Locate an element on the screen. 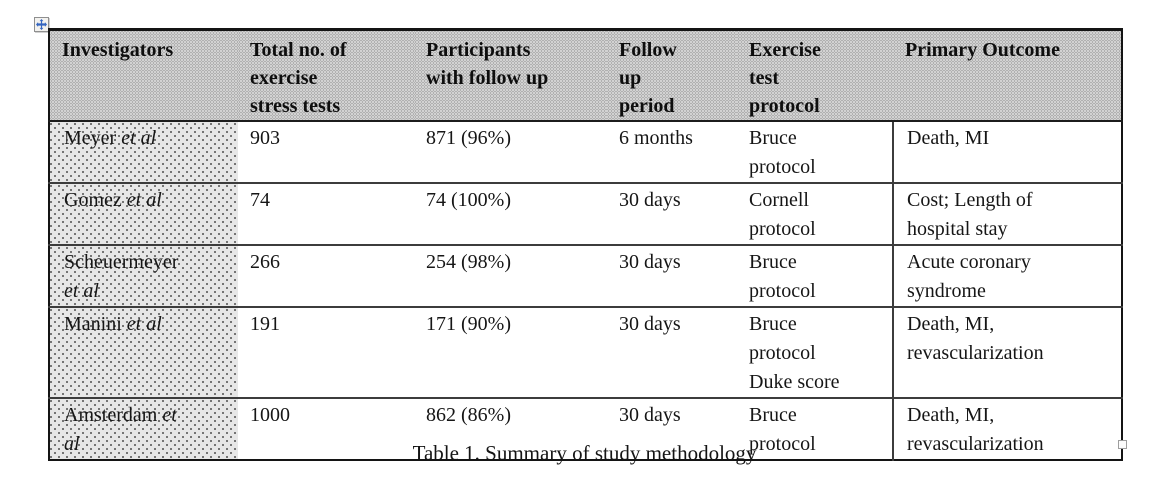  participants-followup-cell: 74 (100%) is located at coordinates (510, 214).